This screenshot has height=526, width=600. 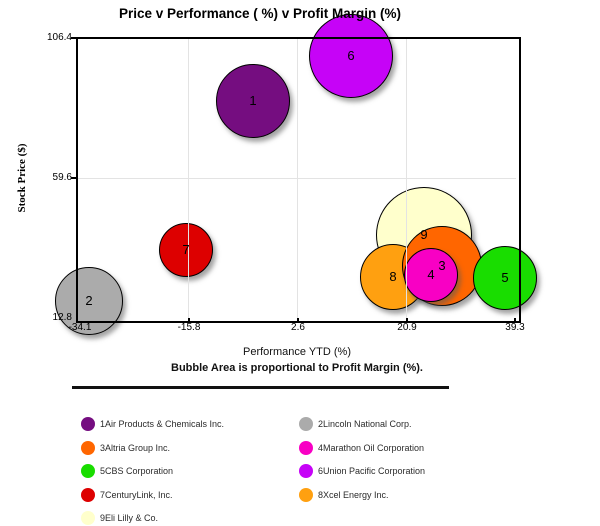 I want to click on legend-item: 2Lincoln National Corp., so click(x=355, y=424).